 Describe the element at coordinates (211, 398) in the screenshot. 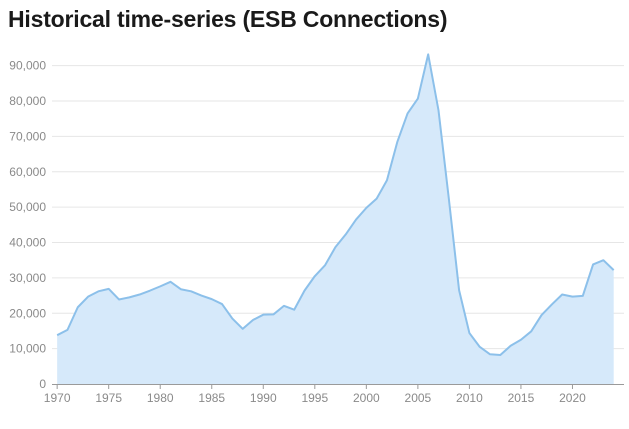

I see `x-tick-label: 1985` at that location.